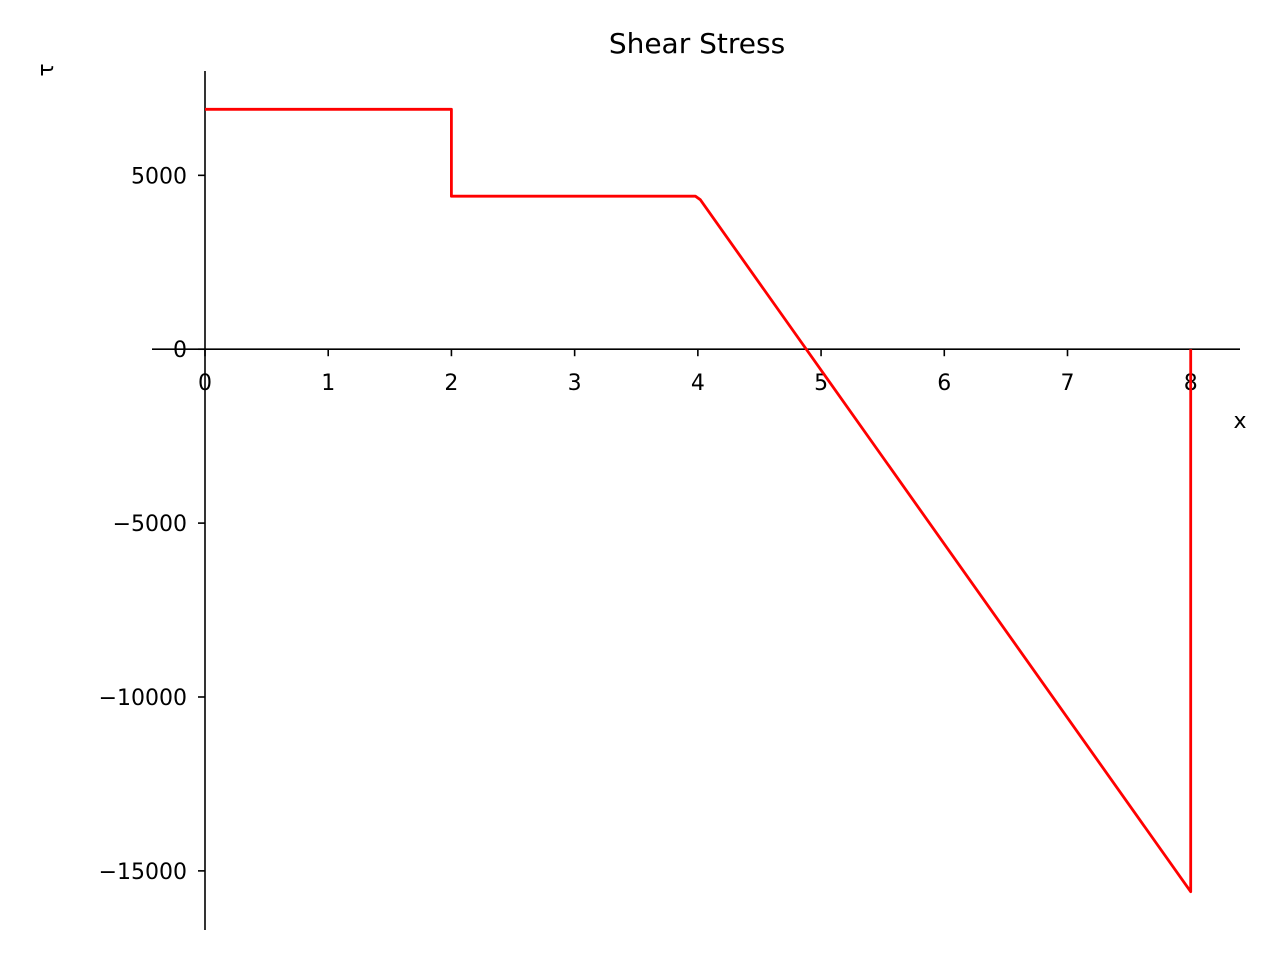 The width and height of the screenshot is (1280, 960). What do you see at coordinates (451, 383) in the screenshot?
I see `x-tick-label: 2` at bounding box center [451, 383].